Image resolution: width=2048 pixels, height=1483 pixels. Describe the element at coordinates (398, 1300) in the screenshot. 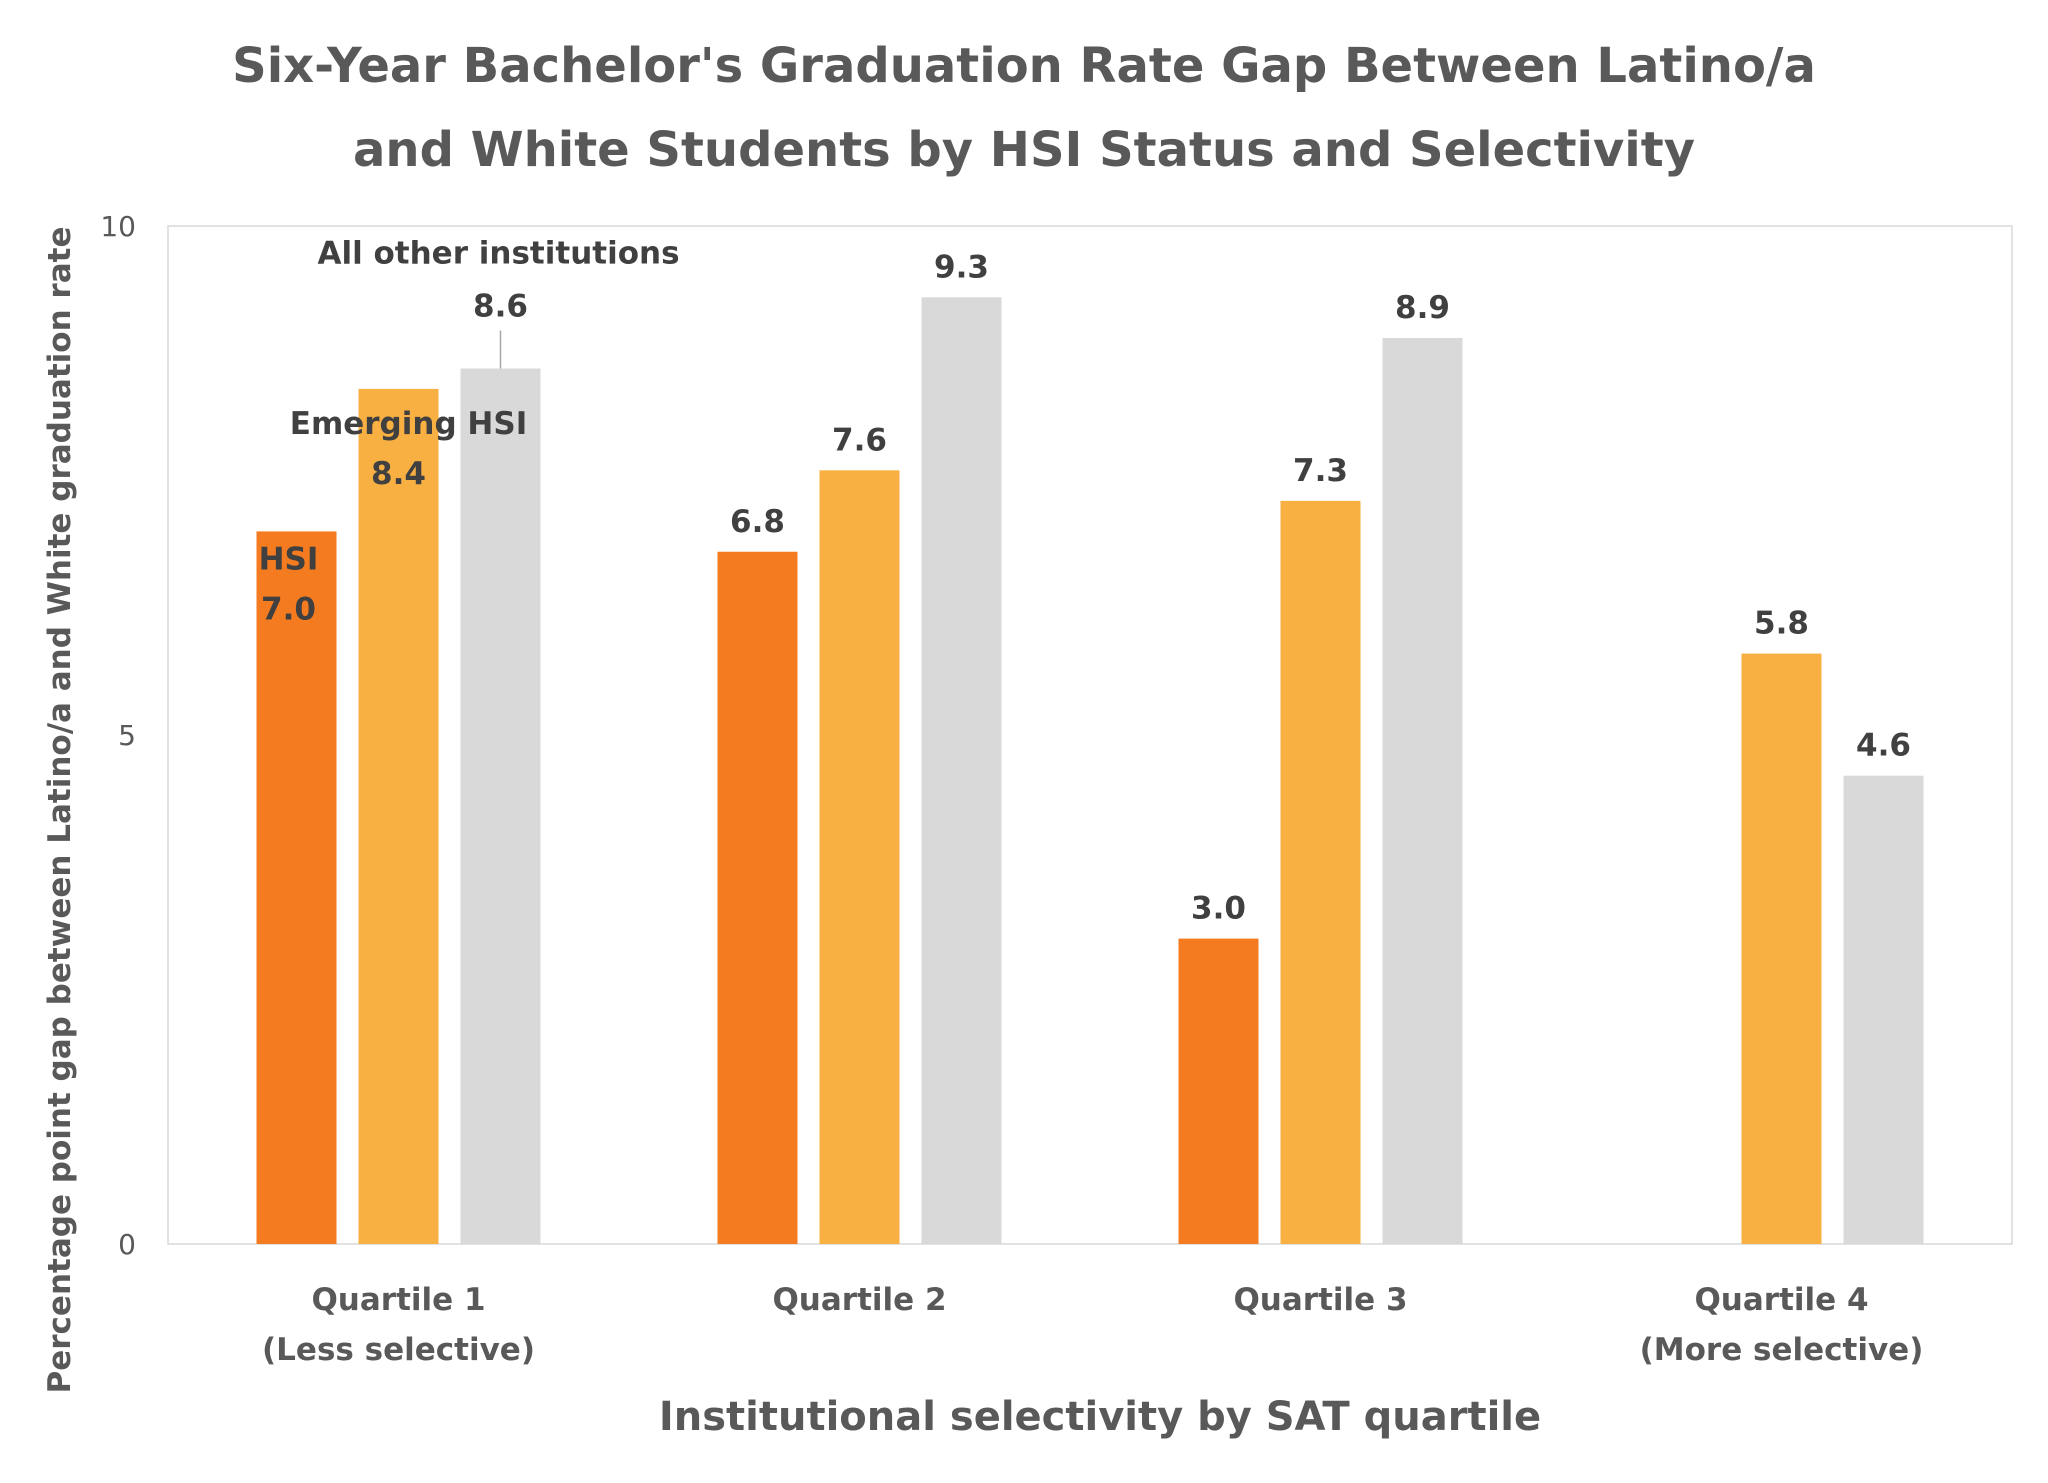

I see `x-tick-label: Quartile 1` at that location.